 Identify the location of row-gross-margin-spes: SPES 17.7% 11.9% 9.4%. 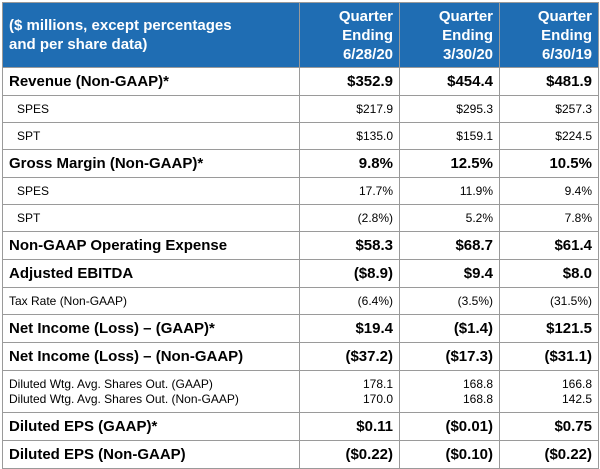
(300, 191).